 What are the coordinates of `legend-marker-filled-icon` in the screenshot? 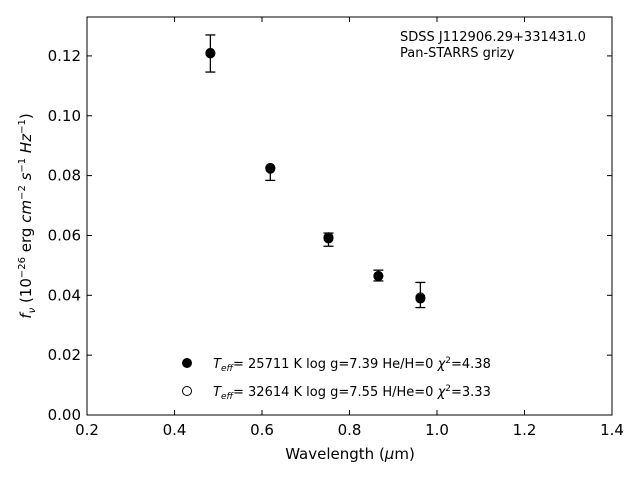 It's located at (187, 363).